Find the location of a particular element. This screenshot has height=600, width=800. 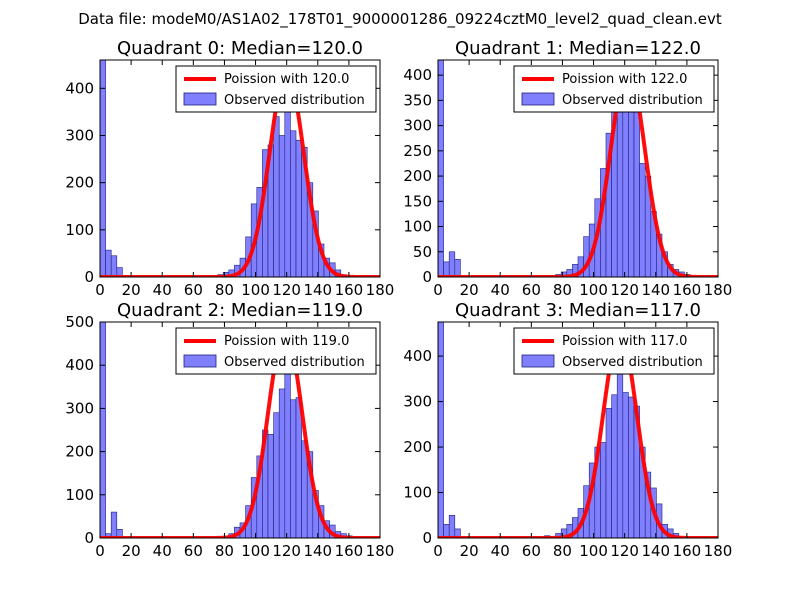

legend: Poission with 117.0 Observed distribution is located at coordinates (614, 351).